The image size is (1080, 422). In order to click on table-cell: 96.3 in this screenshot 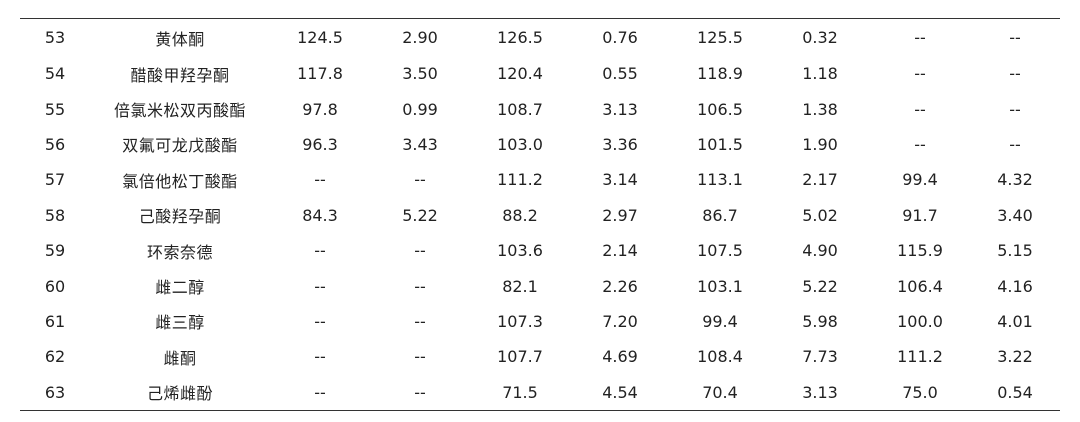, I will do `click(320, 144)`.